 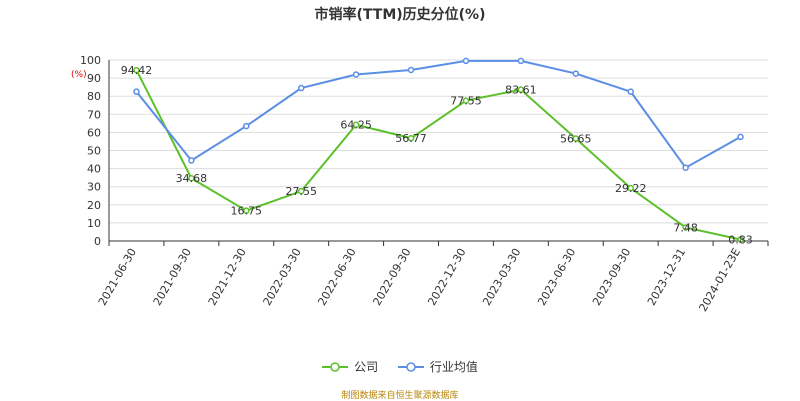 What do you see at coordinates (719, 280) in the screenshot?
I see `x-tick-label: 2024-01-23E` at bounding box center [719, 280].